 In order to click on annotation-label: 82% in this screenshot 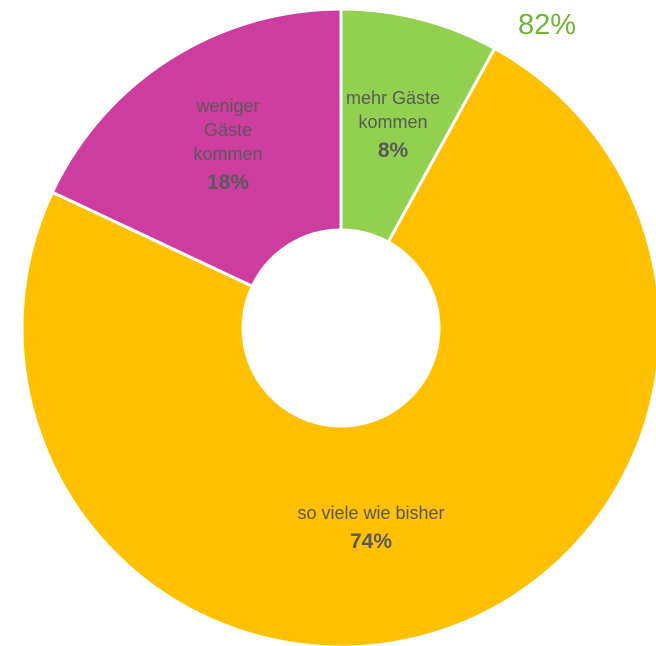, I will do `click(547, 25)`.